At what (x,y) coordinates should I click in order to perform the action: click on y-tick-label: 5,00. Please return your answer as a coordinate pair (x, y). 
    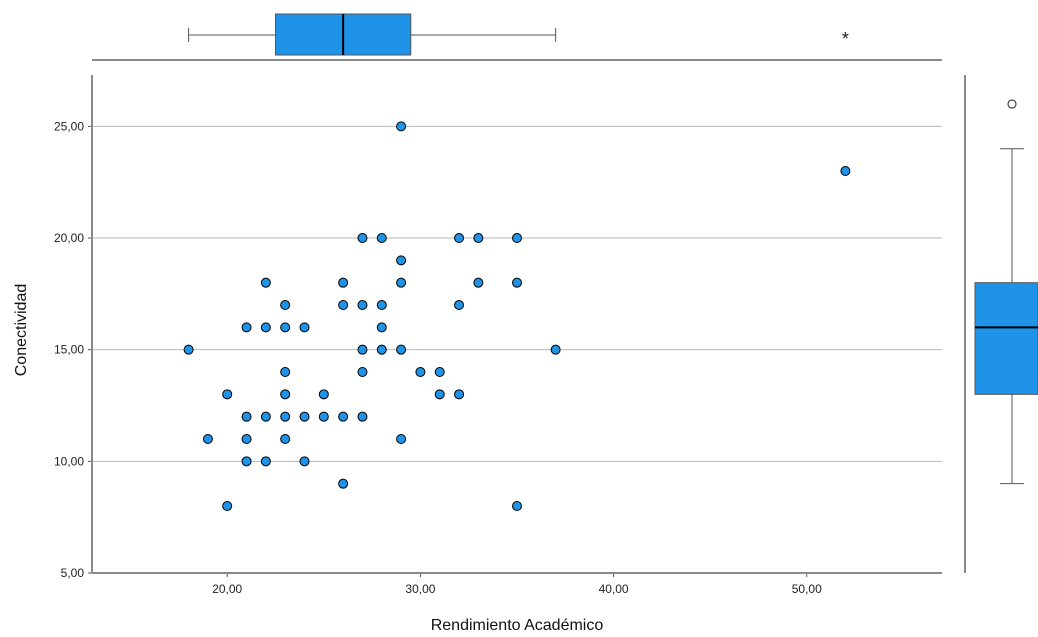
    Looking at the image, I should click on (73, 573).